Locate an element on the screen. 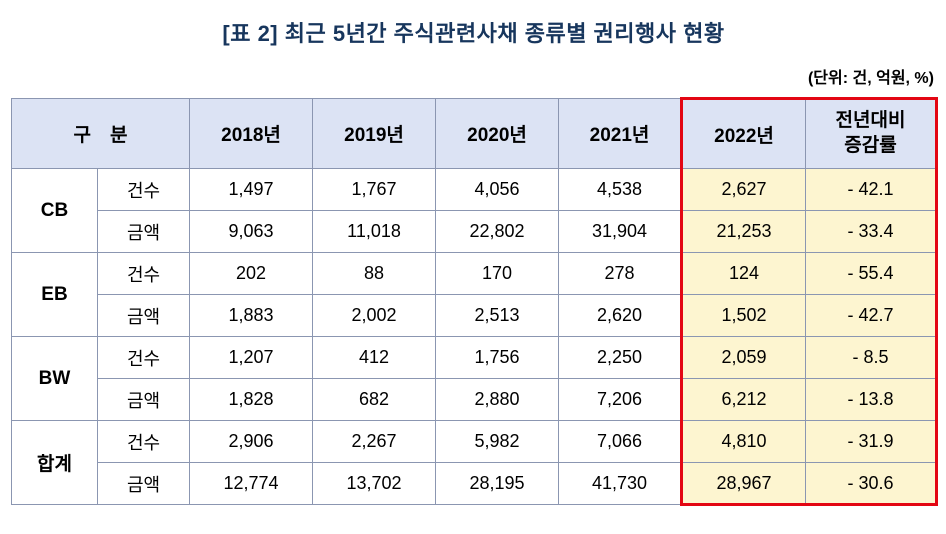 This screenshot has height=534, width=946. header-2021: 2021년 is located at coordinates (620, 133).